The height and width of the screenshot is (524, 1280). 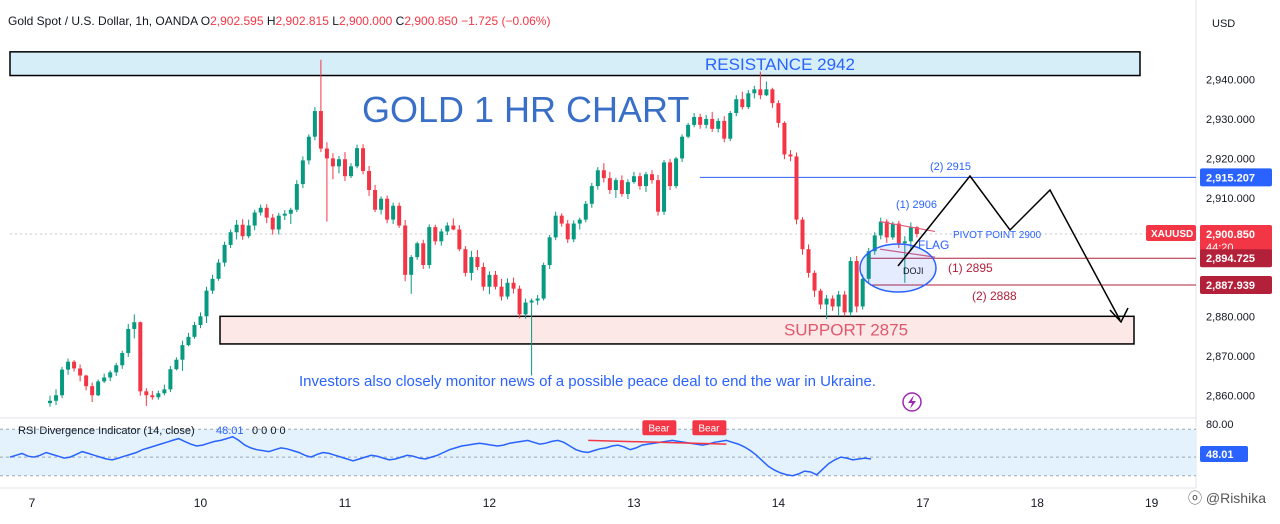 What do you see at coordinates (201, 503) in the screenshot?
I see `time-tick-label: 10` at bounding box center [201, 503].